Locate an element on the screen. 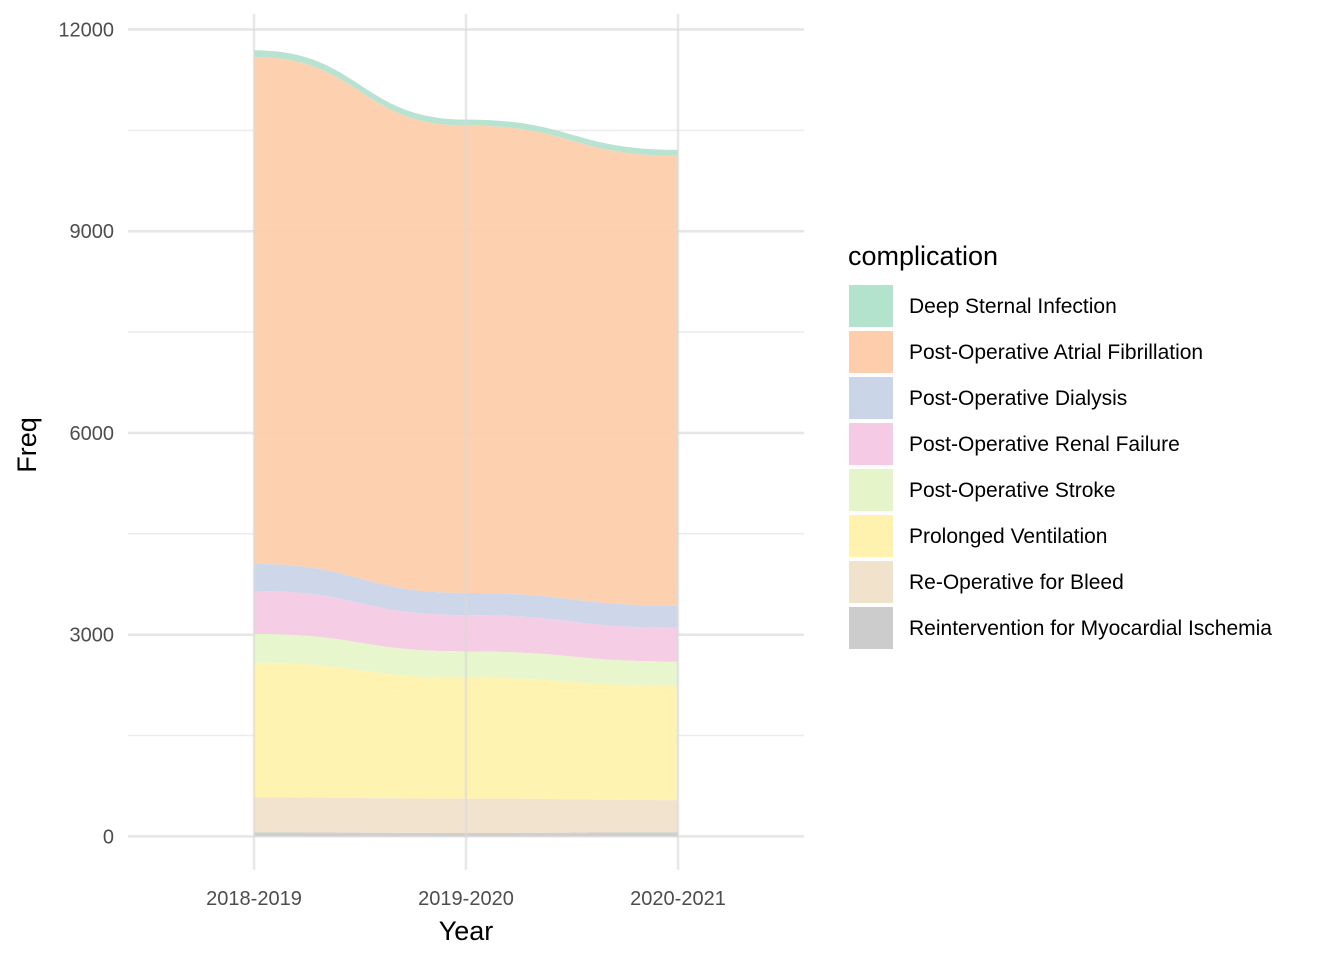 This screenshot has width=1344, height=960. legend-swatch-re-operative-for-bleed is located at coordinates (871, 582).